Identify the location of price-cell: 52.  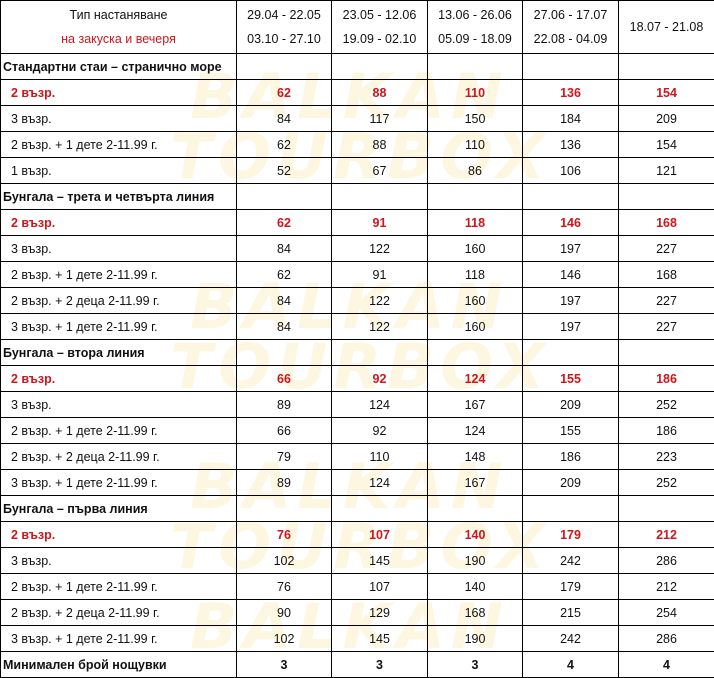
(284, 171).